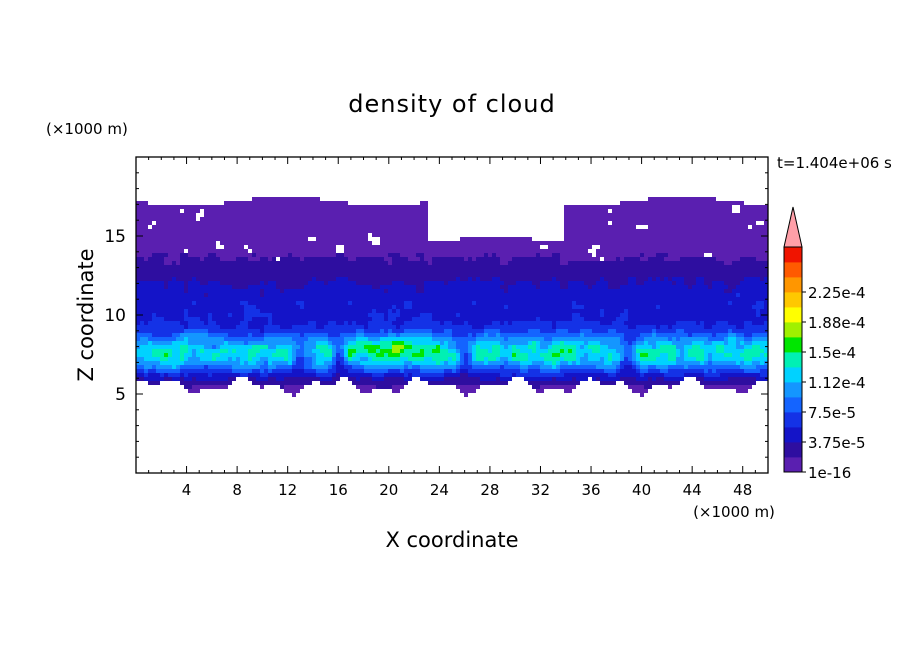 Image resolution: width=904 pixels, height=654 pixels. What do you see at coordinates (742, 490) in the screenshot?
I see `x-tick-label: 48` at bounding box center [742, 490].